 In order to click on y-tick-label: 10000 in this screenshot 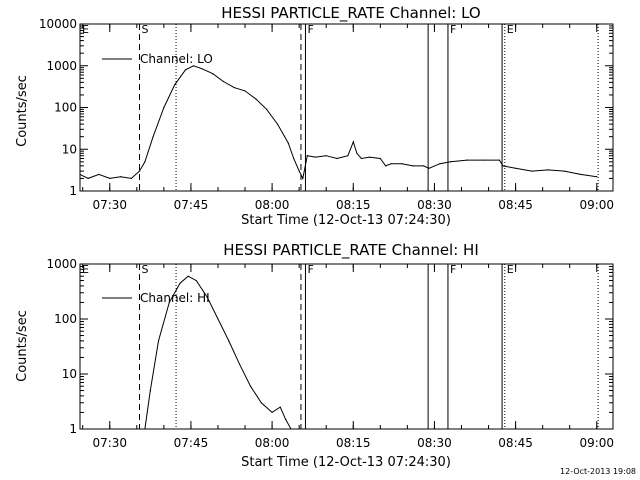, I will do `click(58, 24)`.